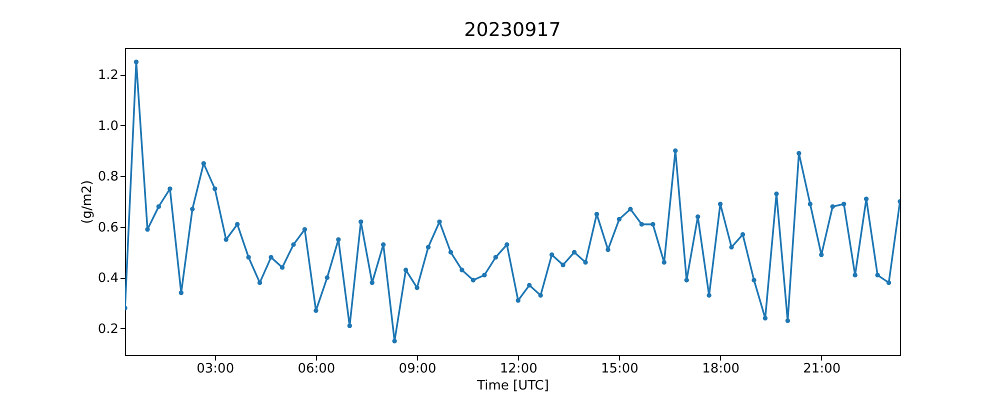 Image resolution: width=1000 pixels, height=400 pixels. I want to click on y-tick-label: 1.2, so click(108, 76).